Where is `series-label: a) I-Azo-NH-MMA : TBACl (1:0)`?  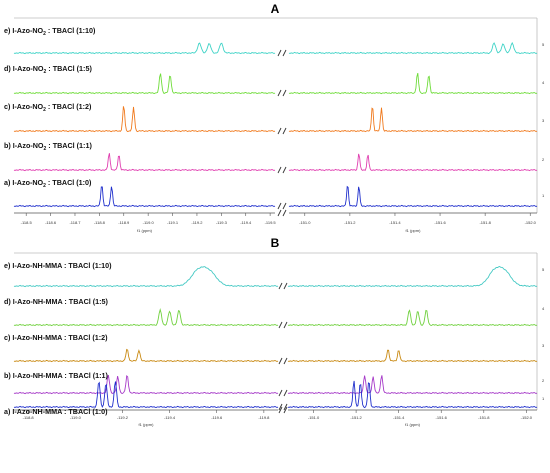 series-label: a) I-Azo-NH-MMA : TBACl (1:0) is located at coordinates (56, 411).